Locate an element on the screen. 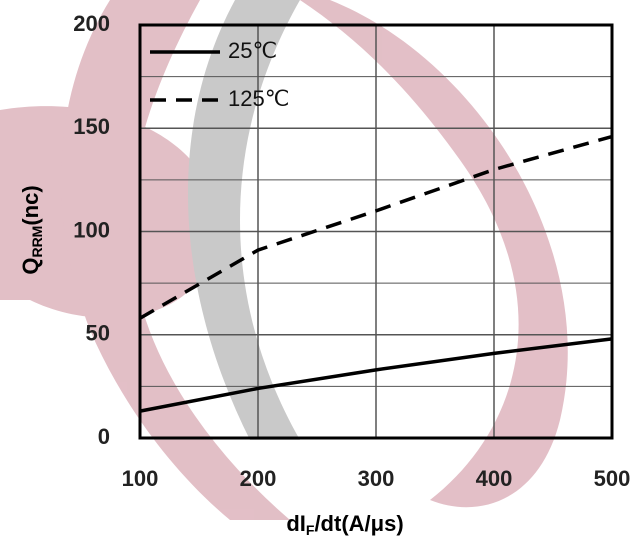 The height and width of the screenshot is (544, 638). x-axis-label: dIF/dt(A/μs) is located at coordinates (344, 524).